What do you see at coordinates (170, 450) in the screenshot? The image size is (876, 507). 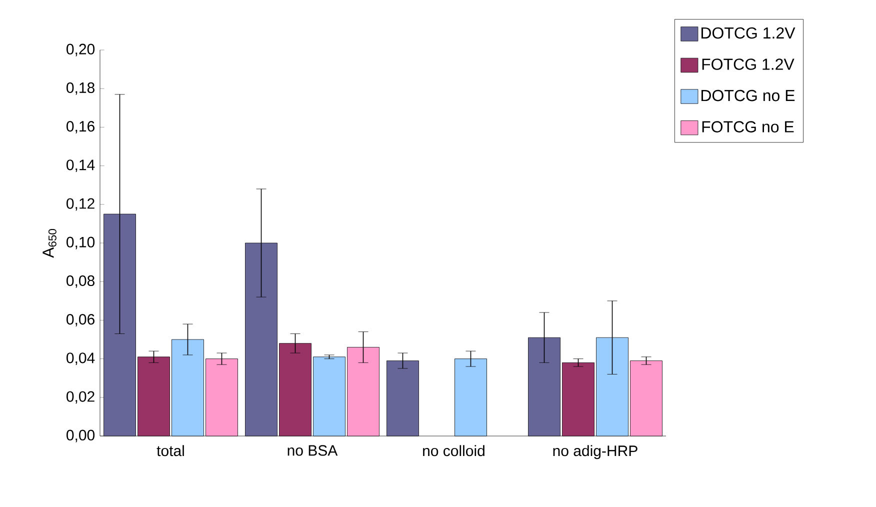 I see `x-tick-label: total` at bounding box center [170, 450].